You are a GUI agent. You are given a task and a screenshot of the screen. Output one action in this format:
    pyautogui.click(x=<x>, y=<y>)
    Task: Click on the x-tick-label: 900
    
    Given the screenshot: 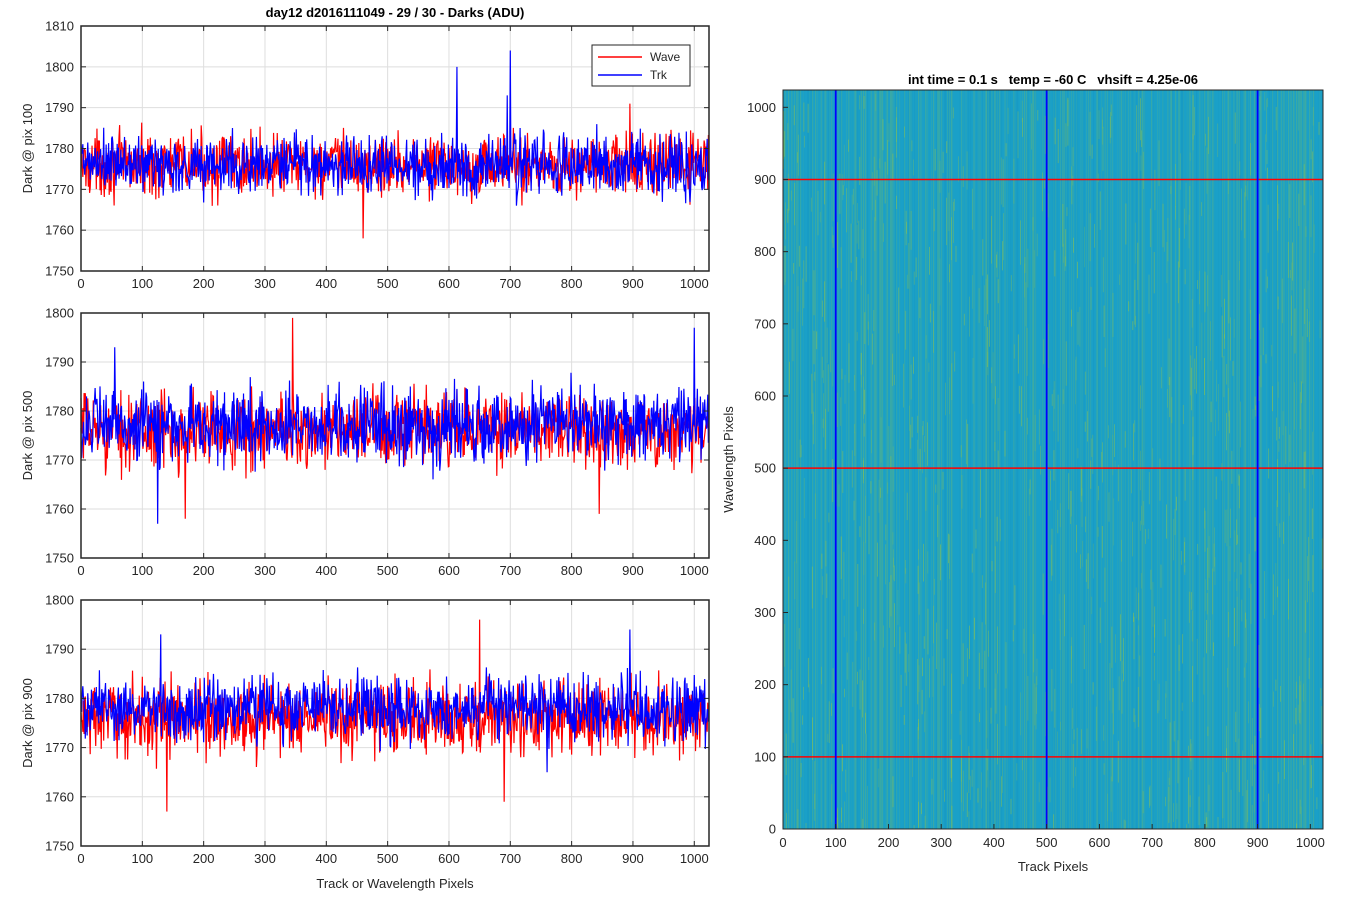 What is the action you would take?
    pyautogui.click(x=633, y=858)
    